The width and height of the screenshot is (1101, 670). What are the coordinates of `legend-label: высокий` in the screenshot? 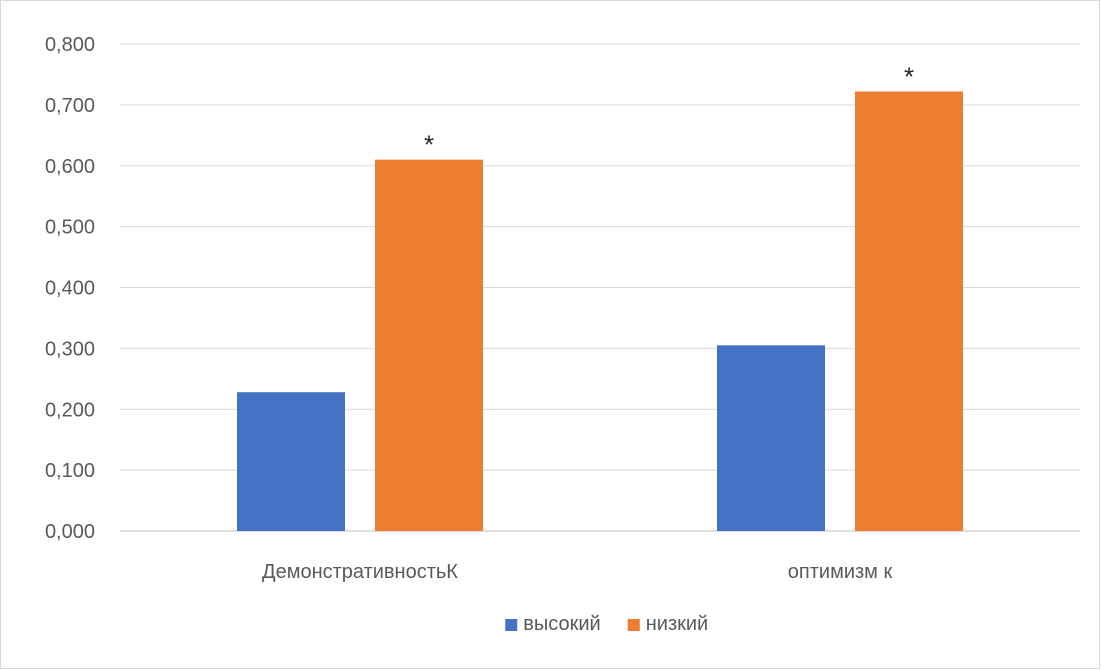 It's located at (561, 624).